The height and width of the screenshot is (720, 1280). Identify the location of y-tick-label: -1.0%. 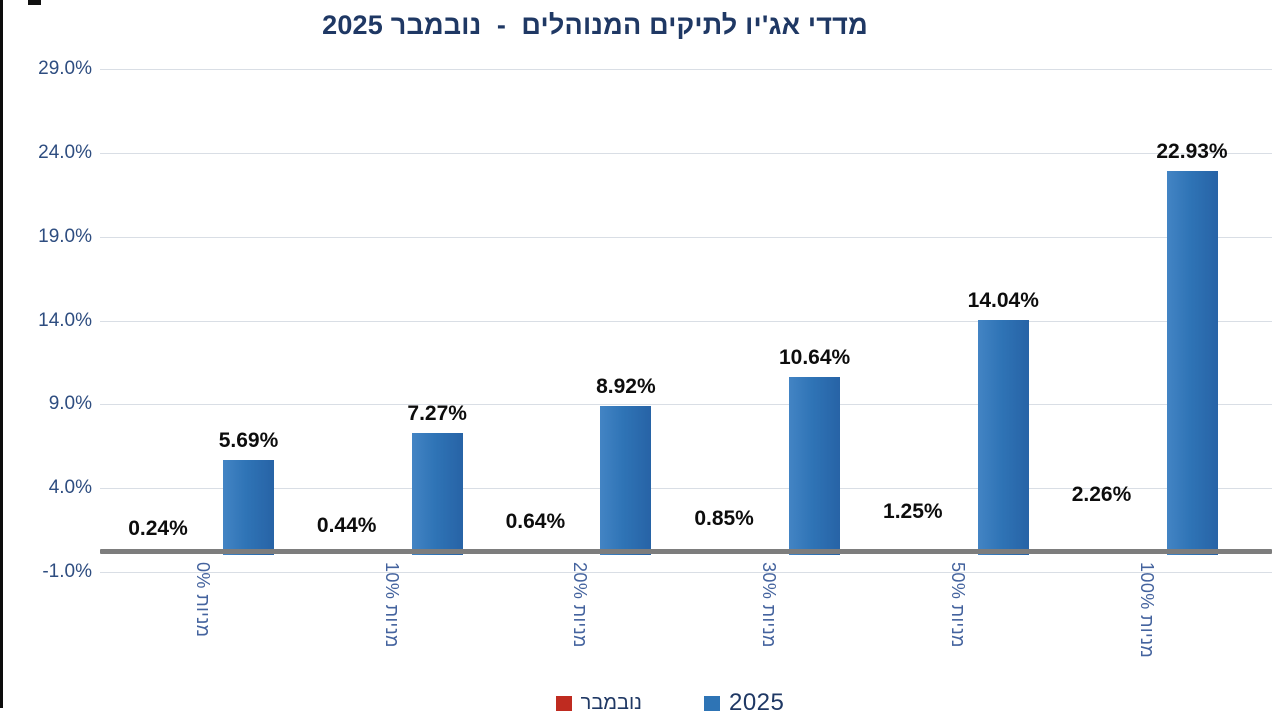
(67, 571).